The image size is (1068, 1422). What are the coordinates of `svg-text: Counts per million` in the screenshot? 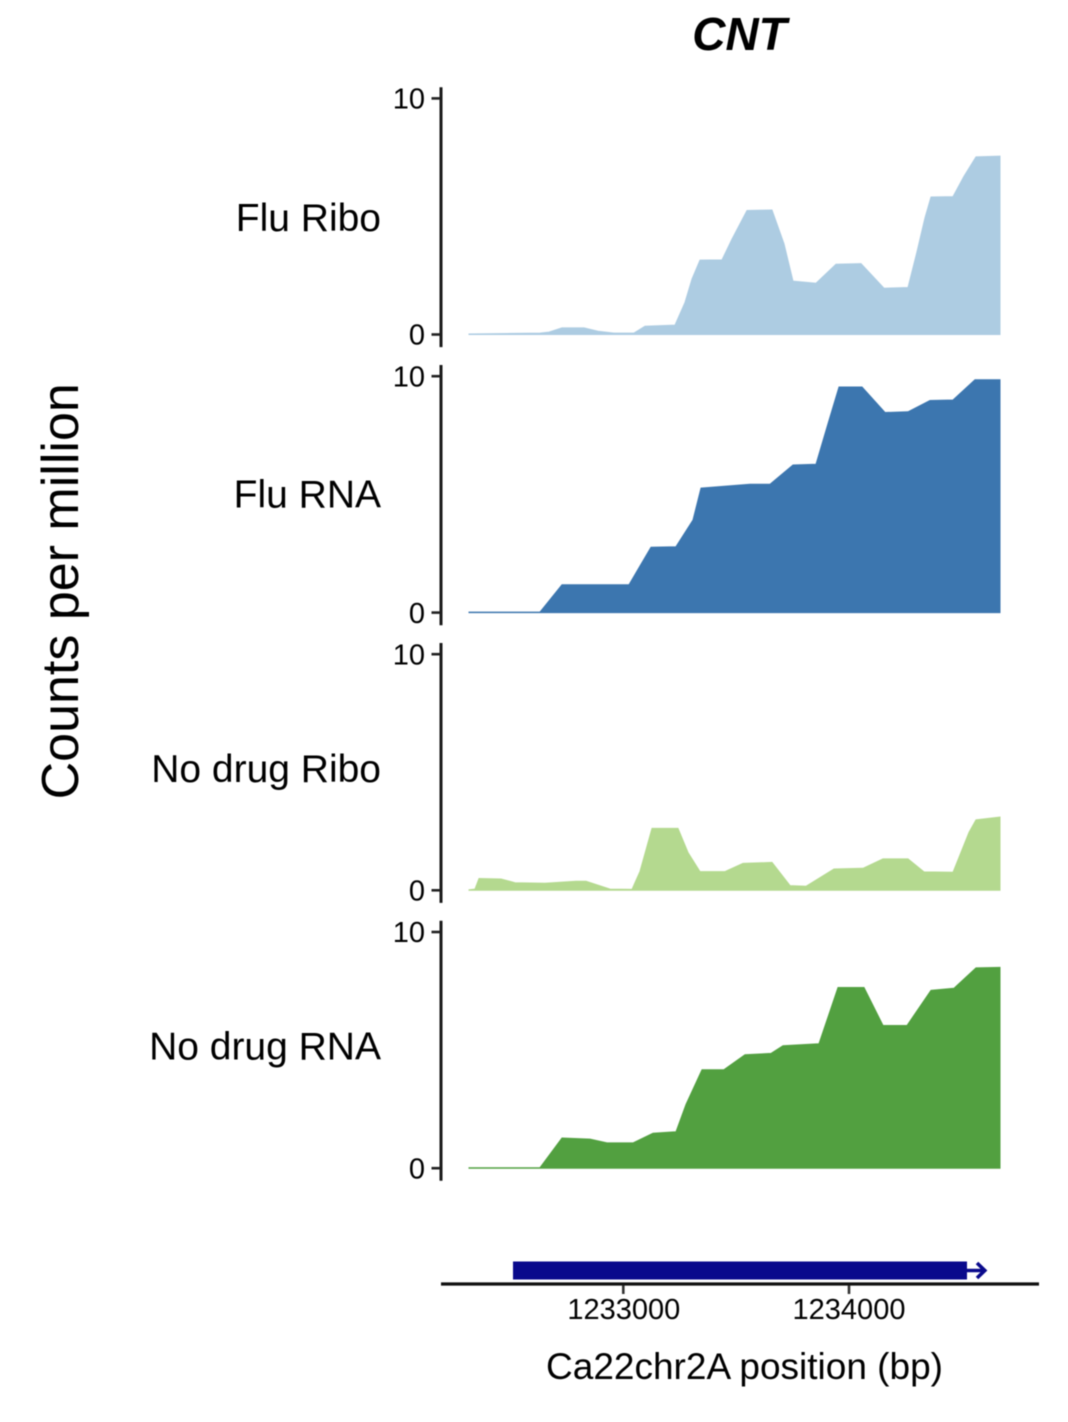 It's located at (61, 591).